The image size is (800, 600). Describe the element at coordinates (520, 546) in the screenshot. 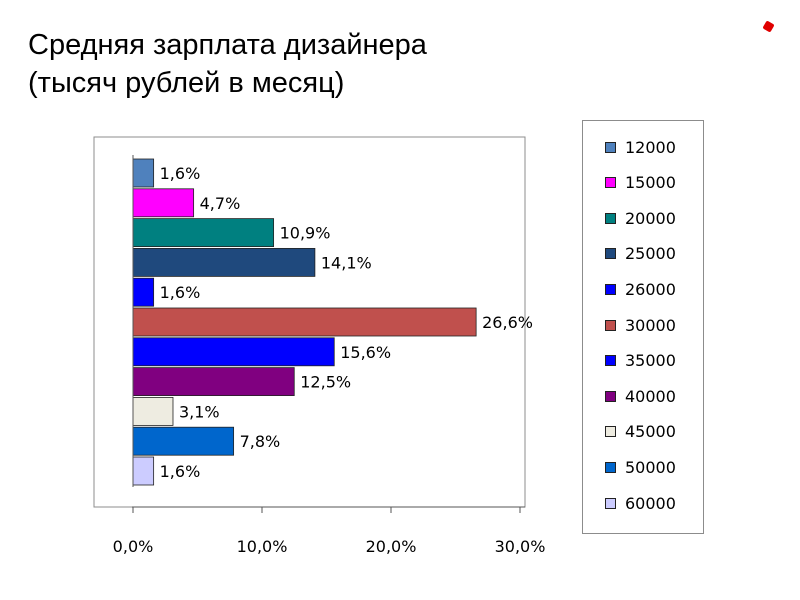

I see `x-tick-label-3: 30,0%` at that location.